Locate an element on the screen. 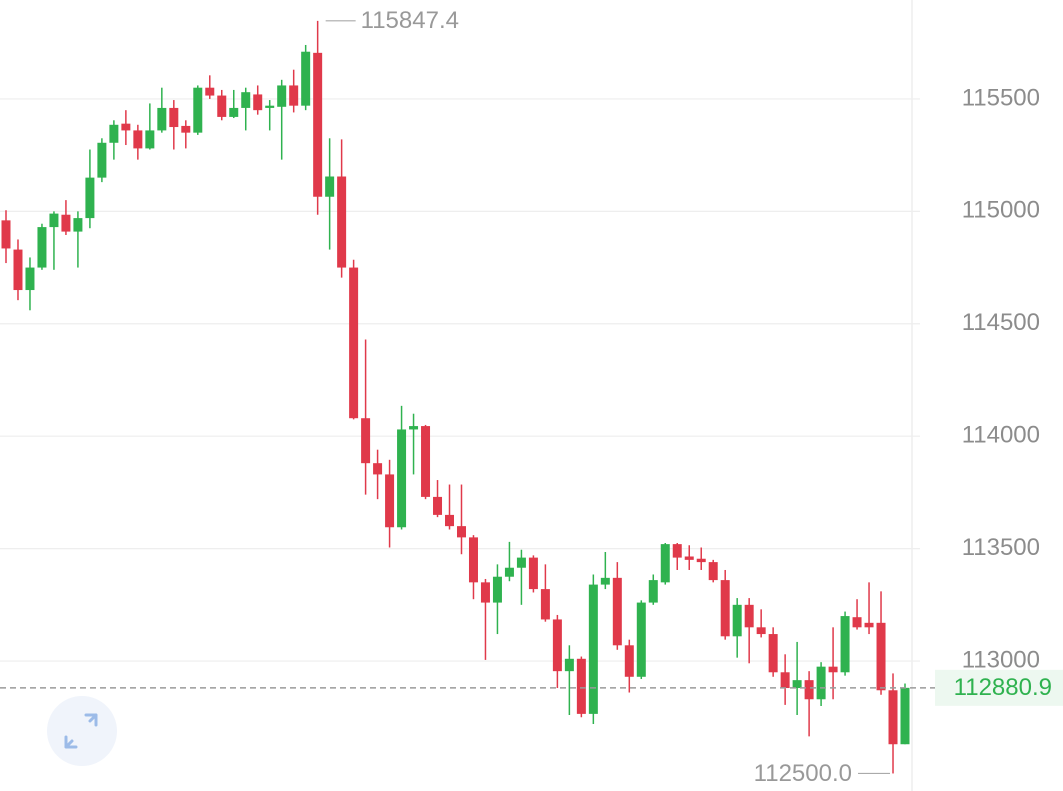 This screenshot has width=1063, height=791. last-price-bg is located at coordinates (999, 687).